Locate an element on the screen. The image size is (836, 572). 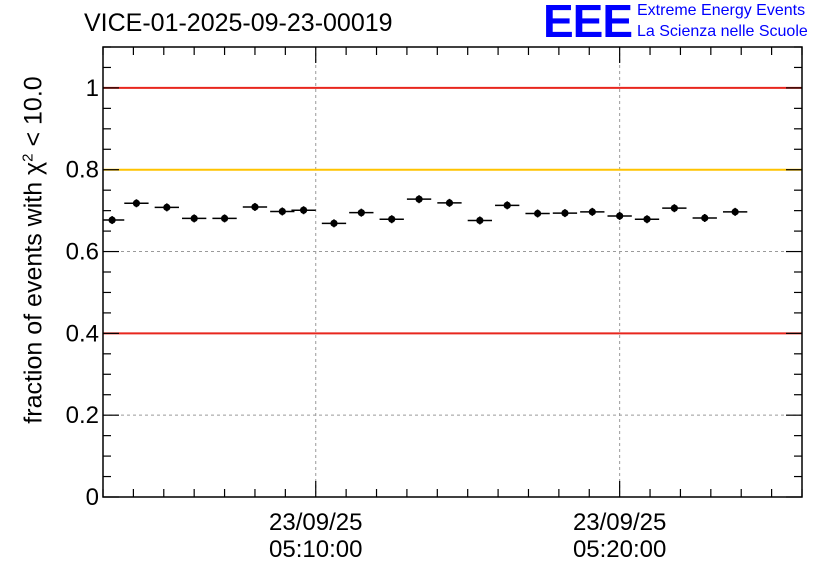
y-tick-label-1: 0.2 is located at coordinates (82, 415).